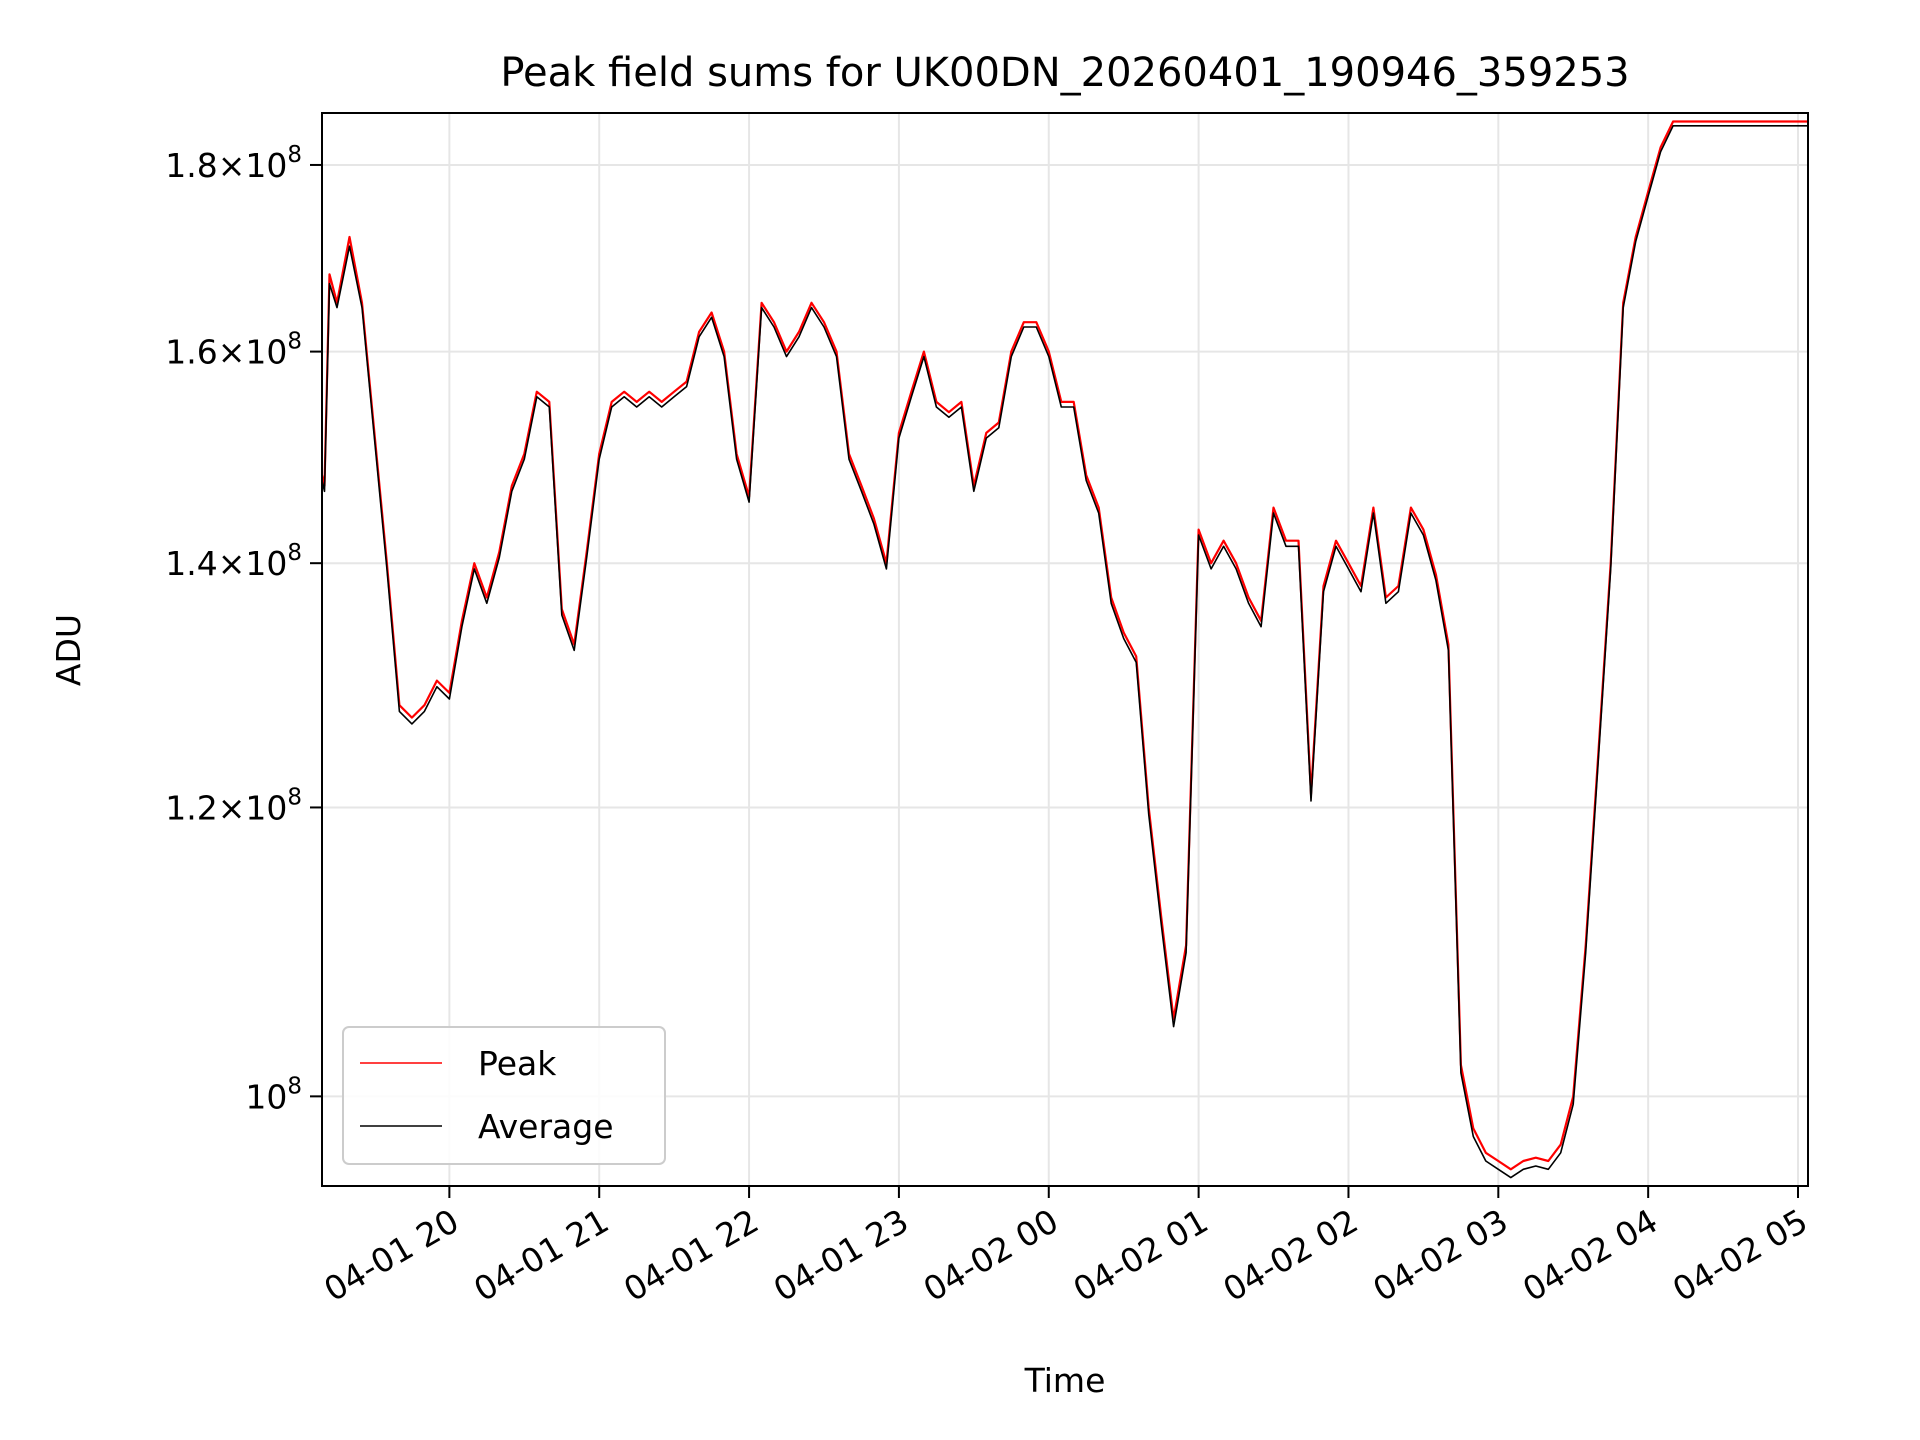 The height and width of the screenshot is (1440, 1920). I want to click on y-tick-label: 1.4×108, so click(233, 561).